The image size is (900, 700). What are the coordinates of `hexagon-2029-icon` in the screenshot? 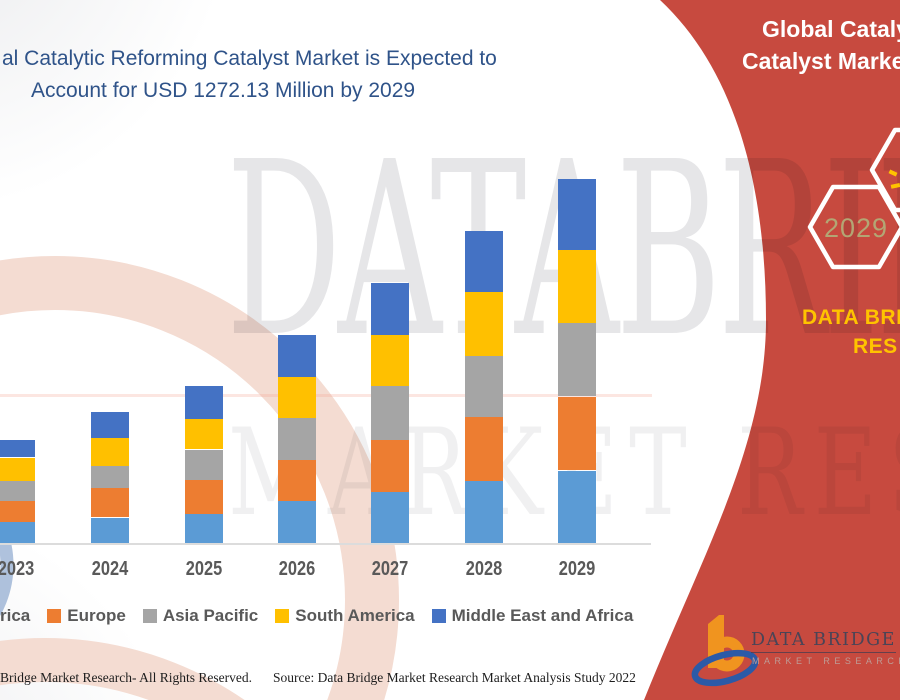 It's located at (853, 227).